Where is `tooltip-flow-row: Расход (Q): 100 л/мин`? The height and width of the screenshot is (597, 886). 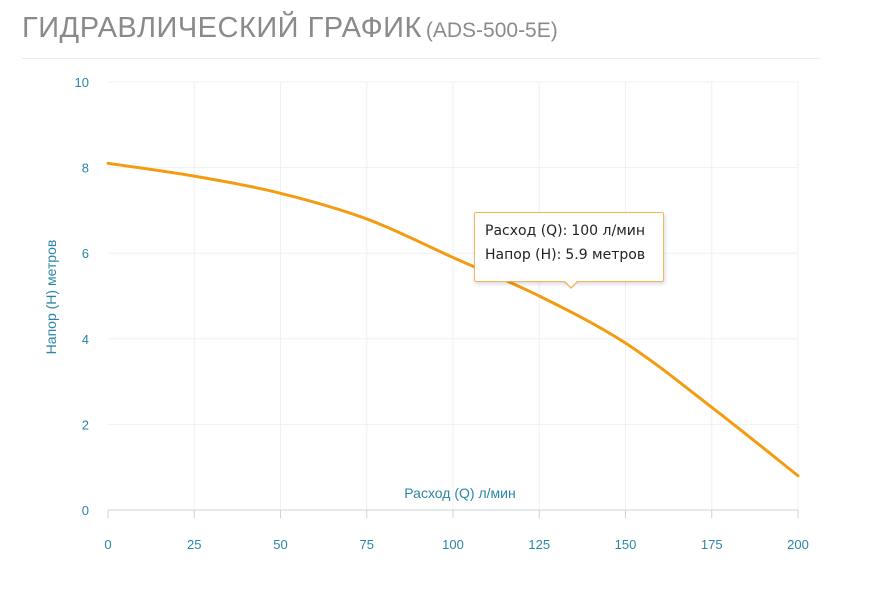 tooltip-flow-row: Расход (Q): 100 л/мин is located at coordinates (574, 235).